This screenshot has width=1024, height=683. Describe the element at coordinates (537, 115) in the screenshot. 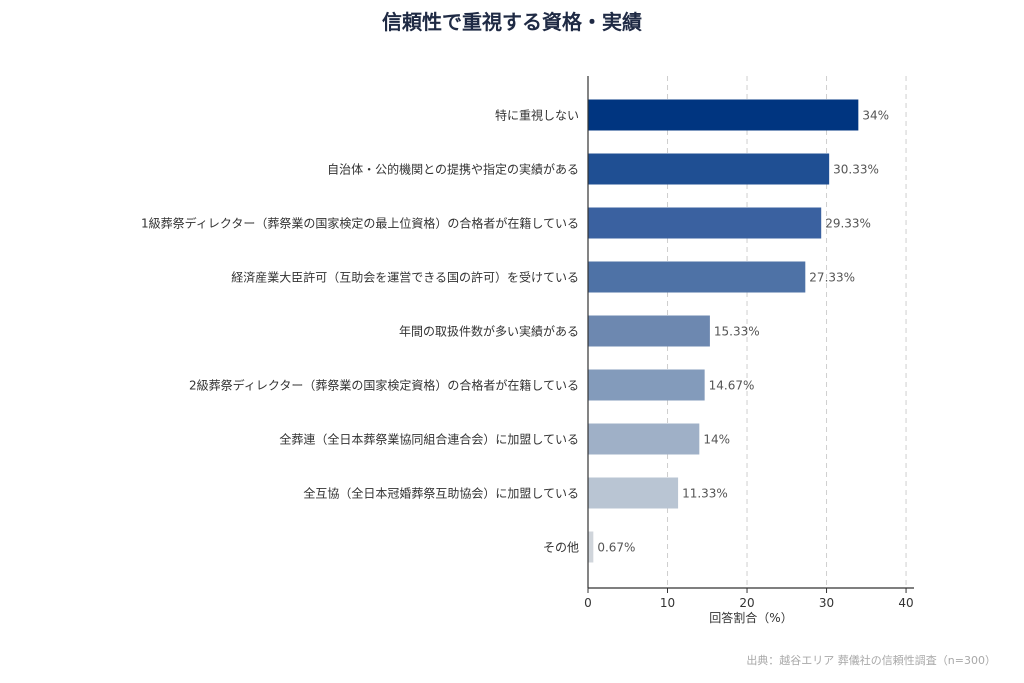

I see `category-label: 特に重視しない` at that location.